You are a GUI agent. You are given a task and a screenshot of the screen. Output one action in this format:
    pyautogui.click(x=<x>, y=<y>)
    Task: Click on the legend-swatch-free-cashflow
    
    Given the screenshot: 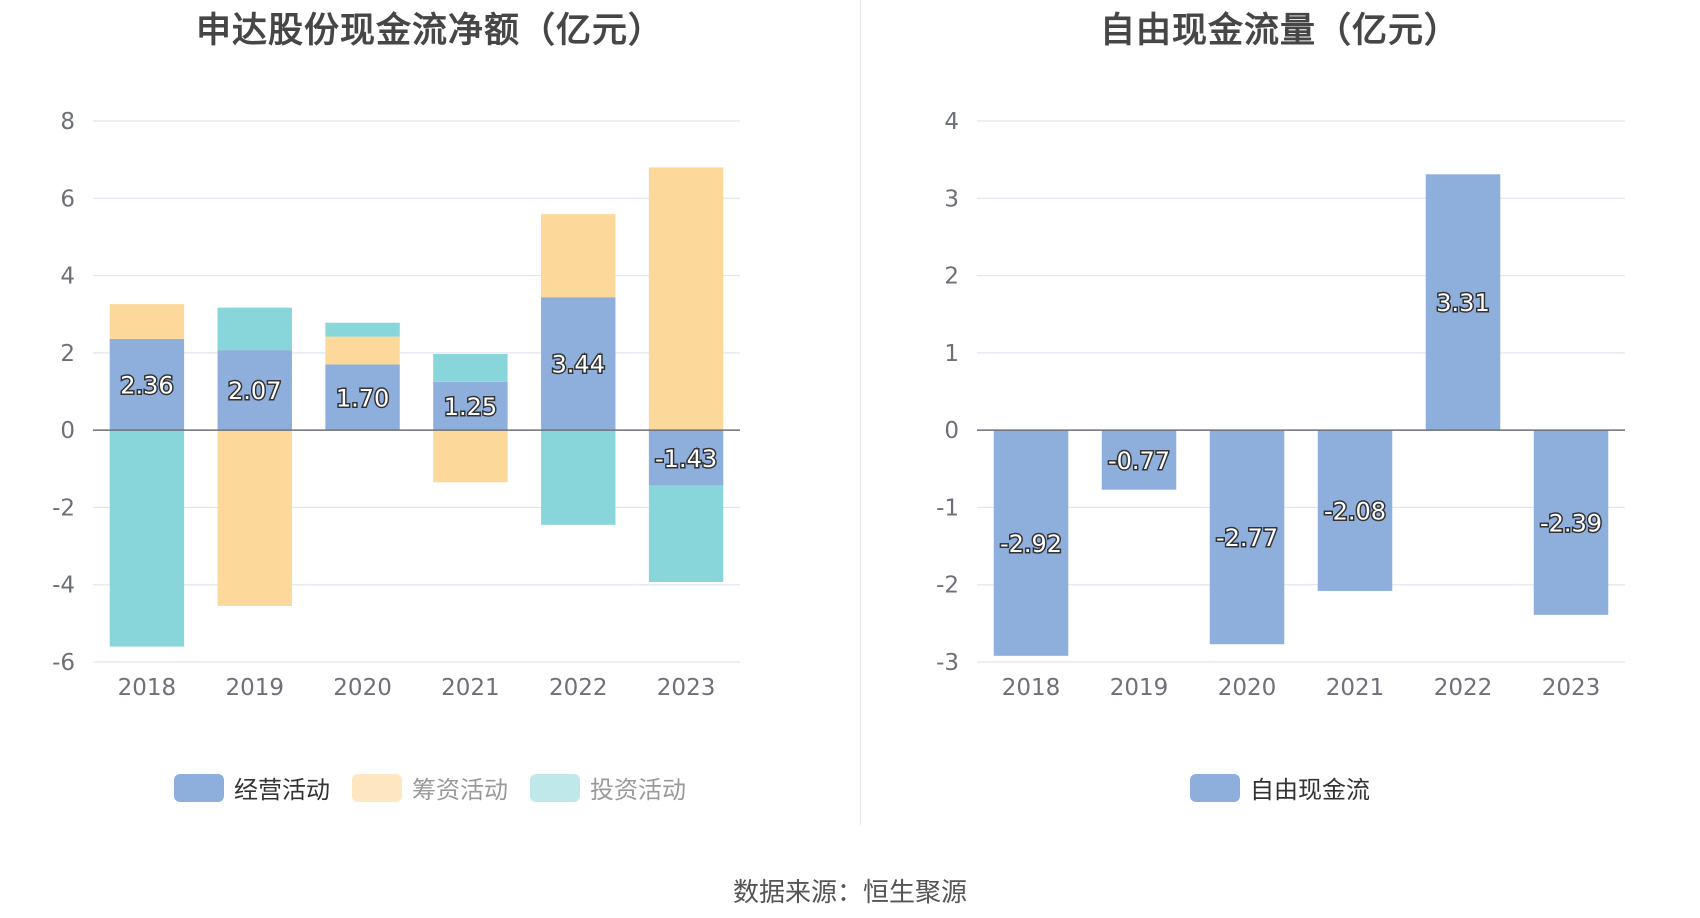 What is the action you would take?
    pyautogui.click(x=1215, y=787)
    